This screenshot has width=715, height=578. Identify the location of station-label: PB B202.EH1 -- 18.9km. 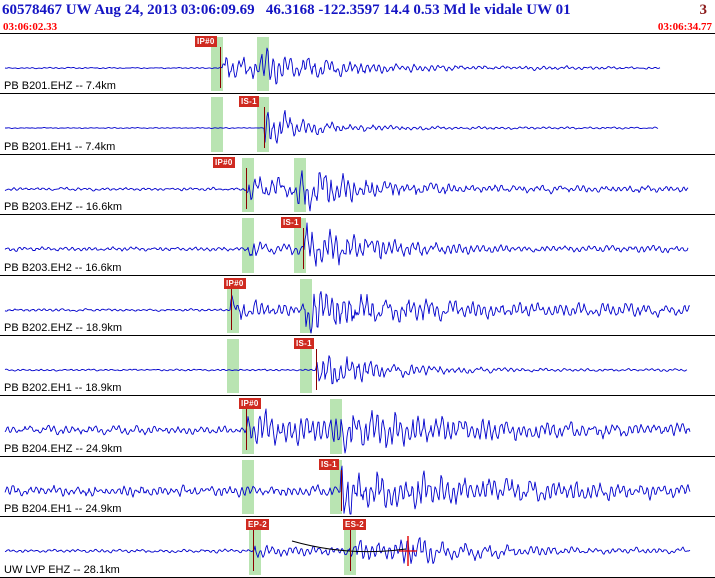
(63, 388).